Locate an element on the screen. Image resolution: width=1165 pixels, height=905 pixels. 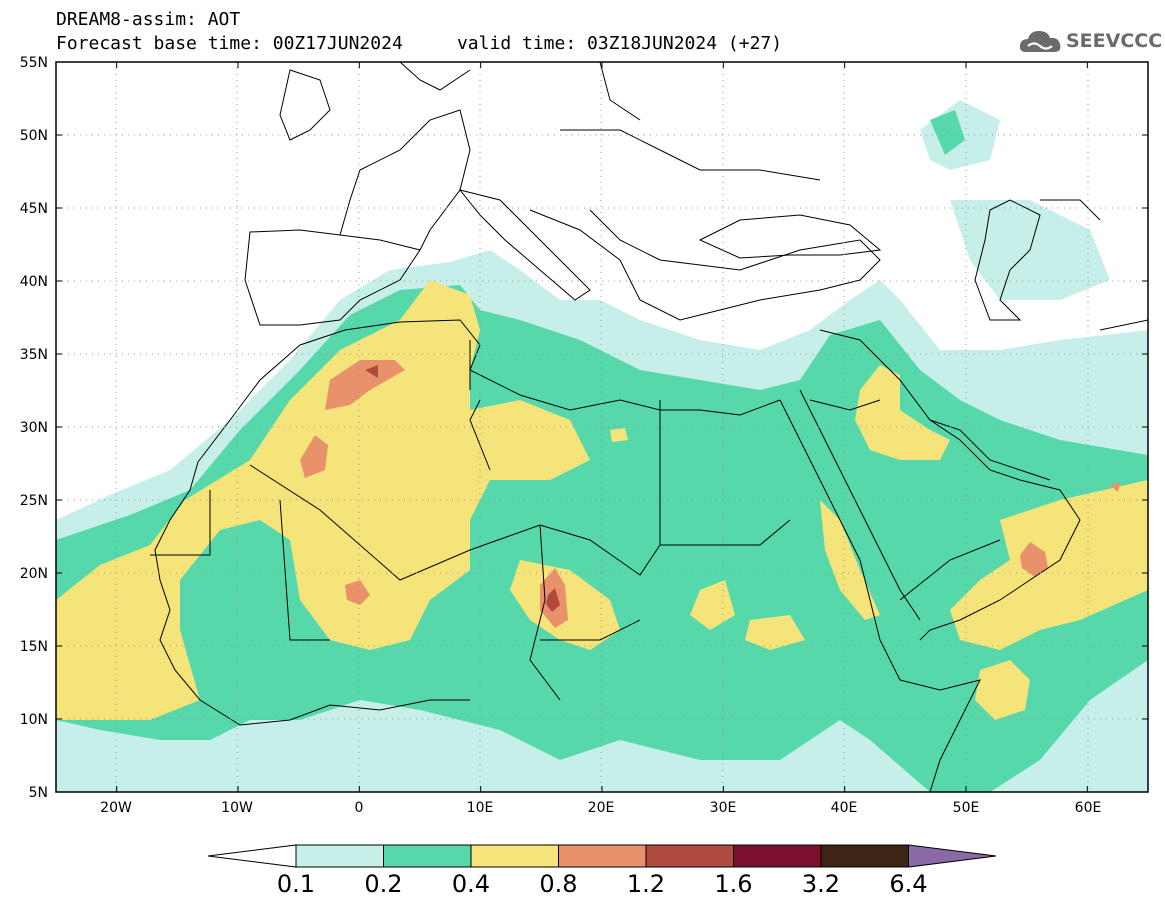
colorbar-label: 0.1 is located at coordinates (296, 884).